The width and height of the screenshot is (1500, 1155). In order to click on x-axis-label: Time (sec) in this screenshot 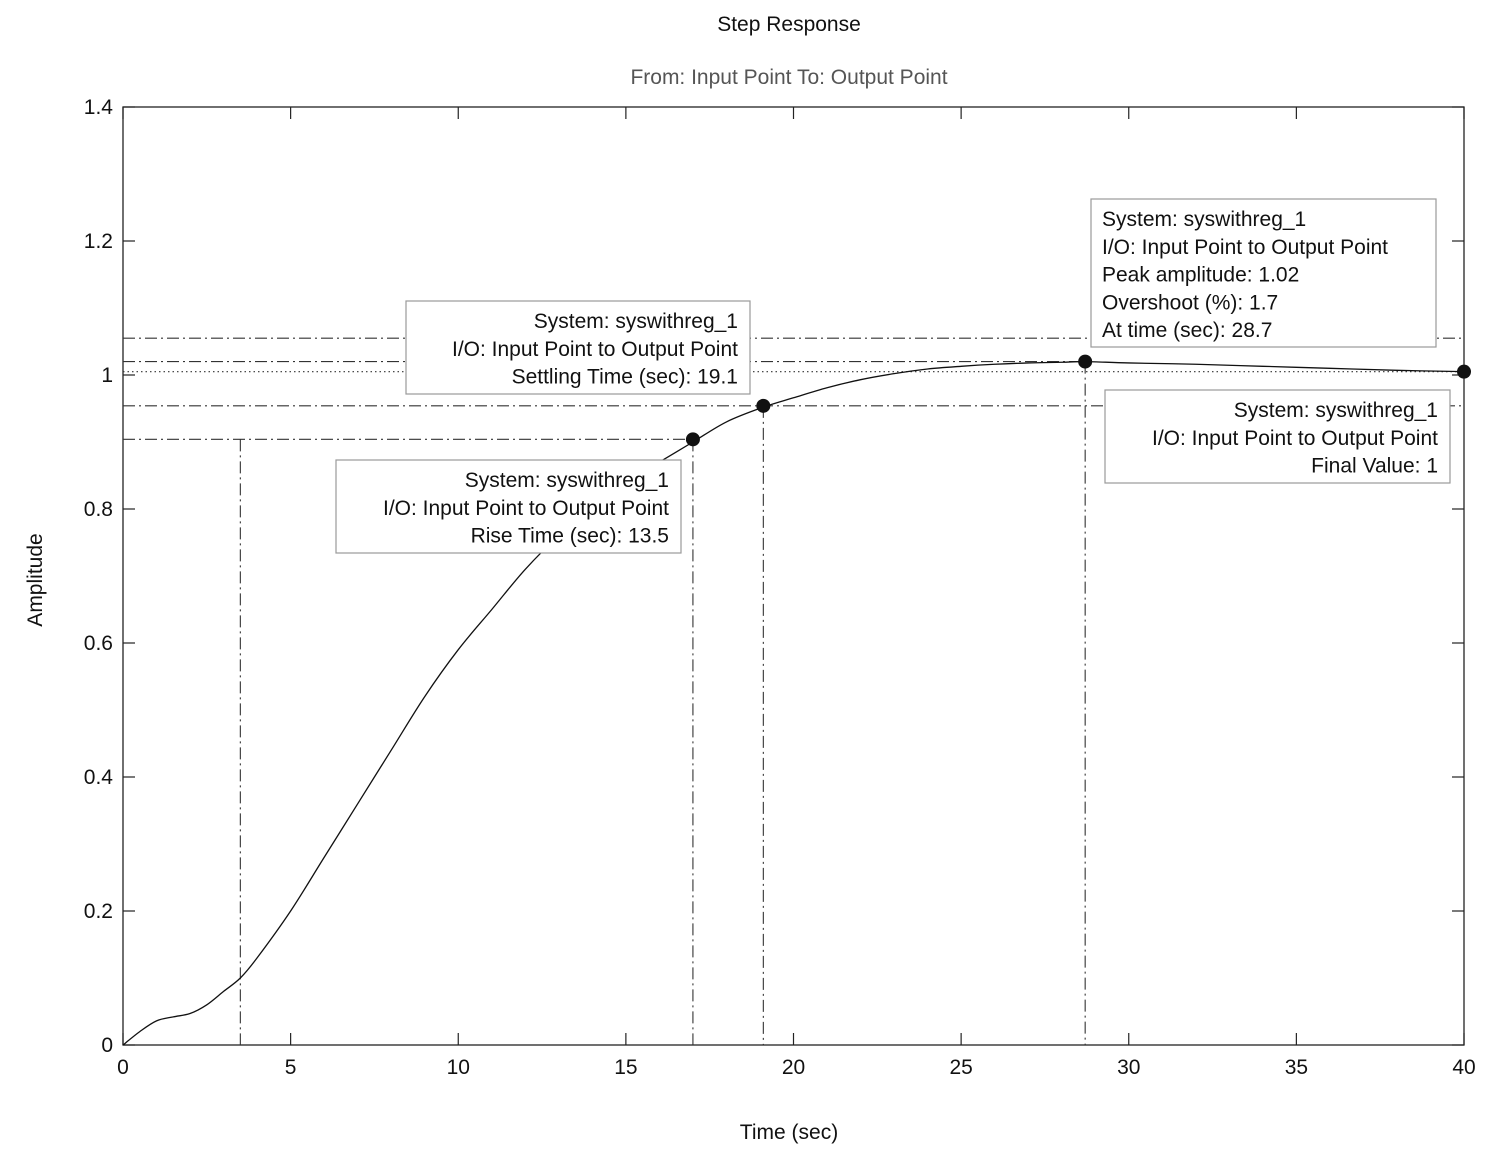, I will do `click(789, 1132)`.